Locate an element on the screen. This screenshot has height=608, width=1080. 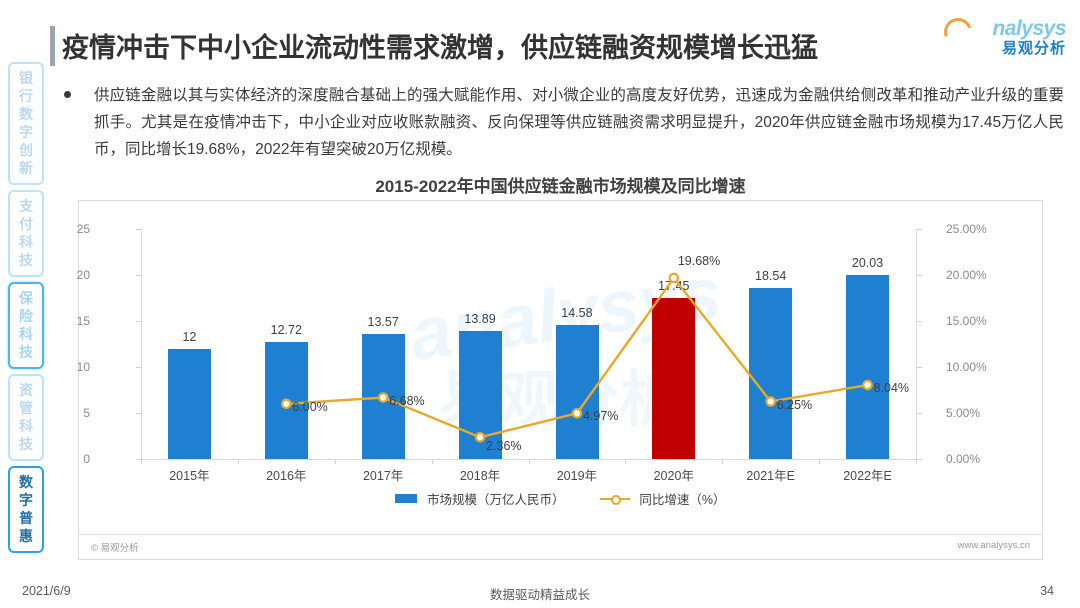
sidebar-item-label: 支付科技 is located at coordinates (26, 233).